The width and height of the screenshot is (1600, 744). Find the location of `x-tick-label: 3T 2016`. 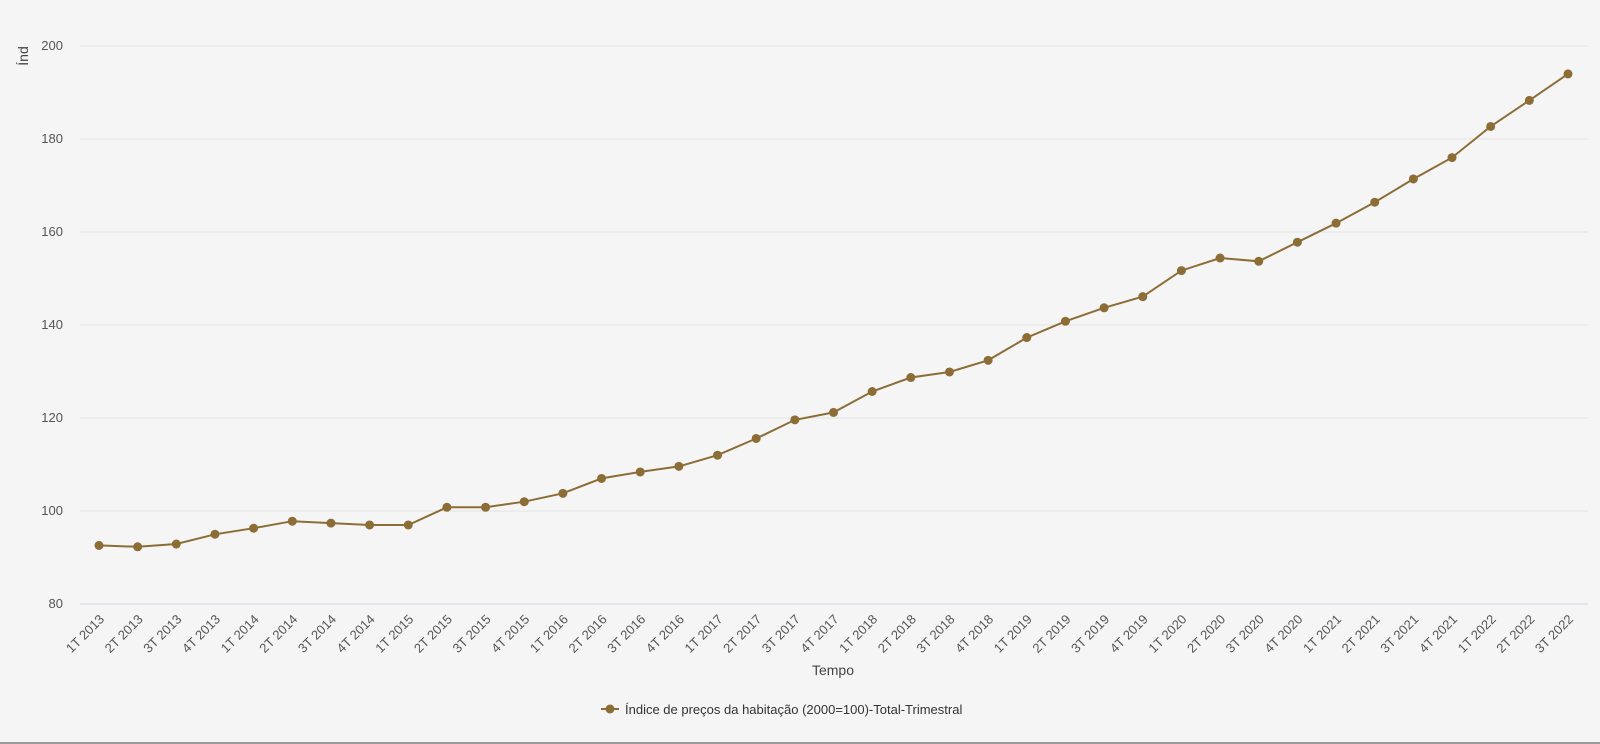

x-tick-label: 3T 2016 is located at coordinates (626, 634).